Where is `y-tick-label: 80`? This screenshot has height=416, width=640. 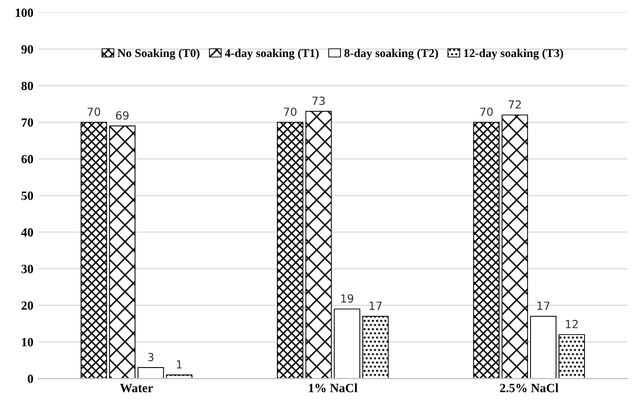 y-tick-label: 80 is located at coordinates (27, 86).